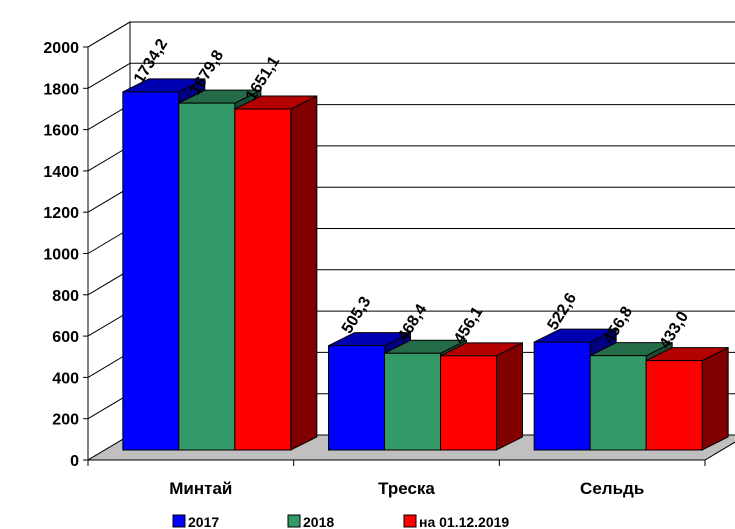 The image size is (735, 529). I want to click on y-tick-label: 400, so click(65, 378).